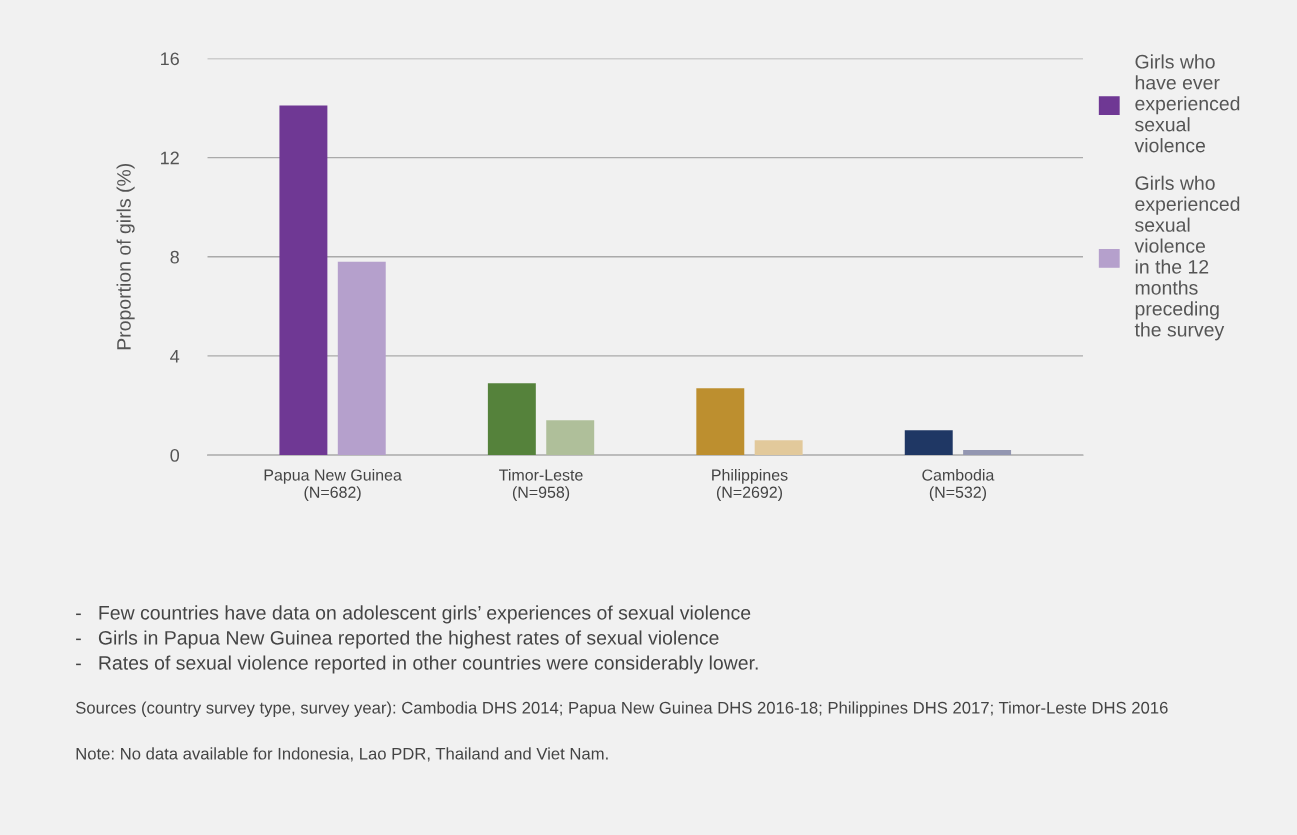  What do you see at coordinates (125, 256) in the screenshot?
I see `y-axis-title: Proportion of girls (%)` at bounding box center [125, 256].